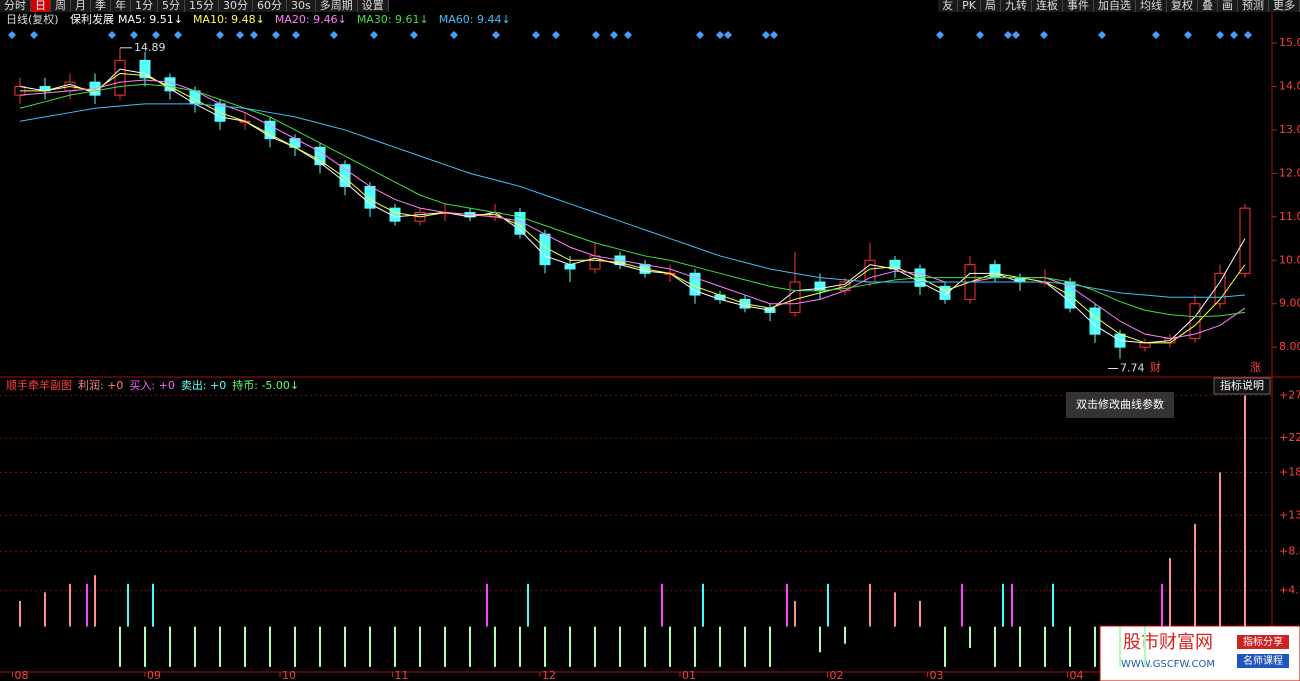  Describe the element at coordinates (61, 6) in the screenshot. I see `toolbar-button: 周` at that location.